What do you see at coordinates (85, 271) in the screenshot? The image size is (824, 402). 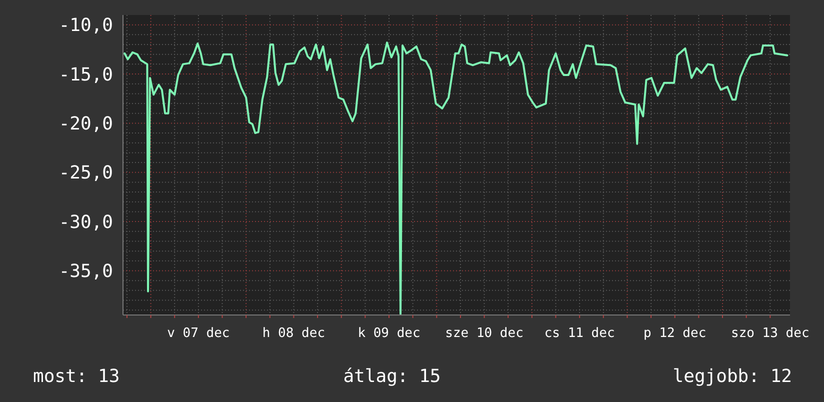 I see `y-tick-label: -35,0` at bounding box center [85, 271].